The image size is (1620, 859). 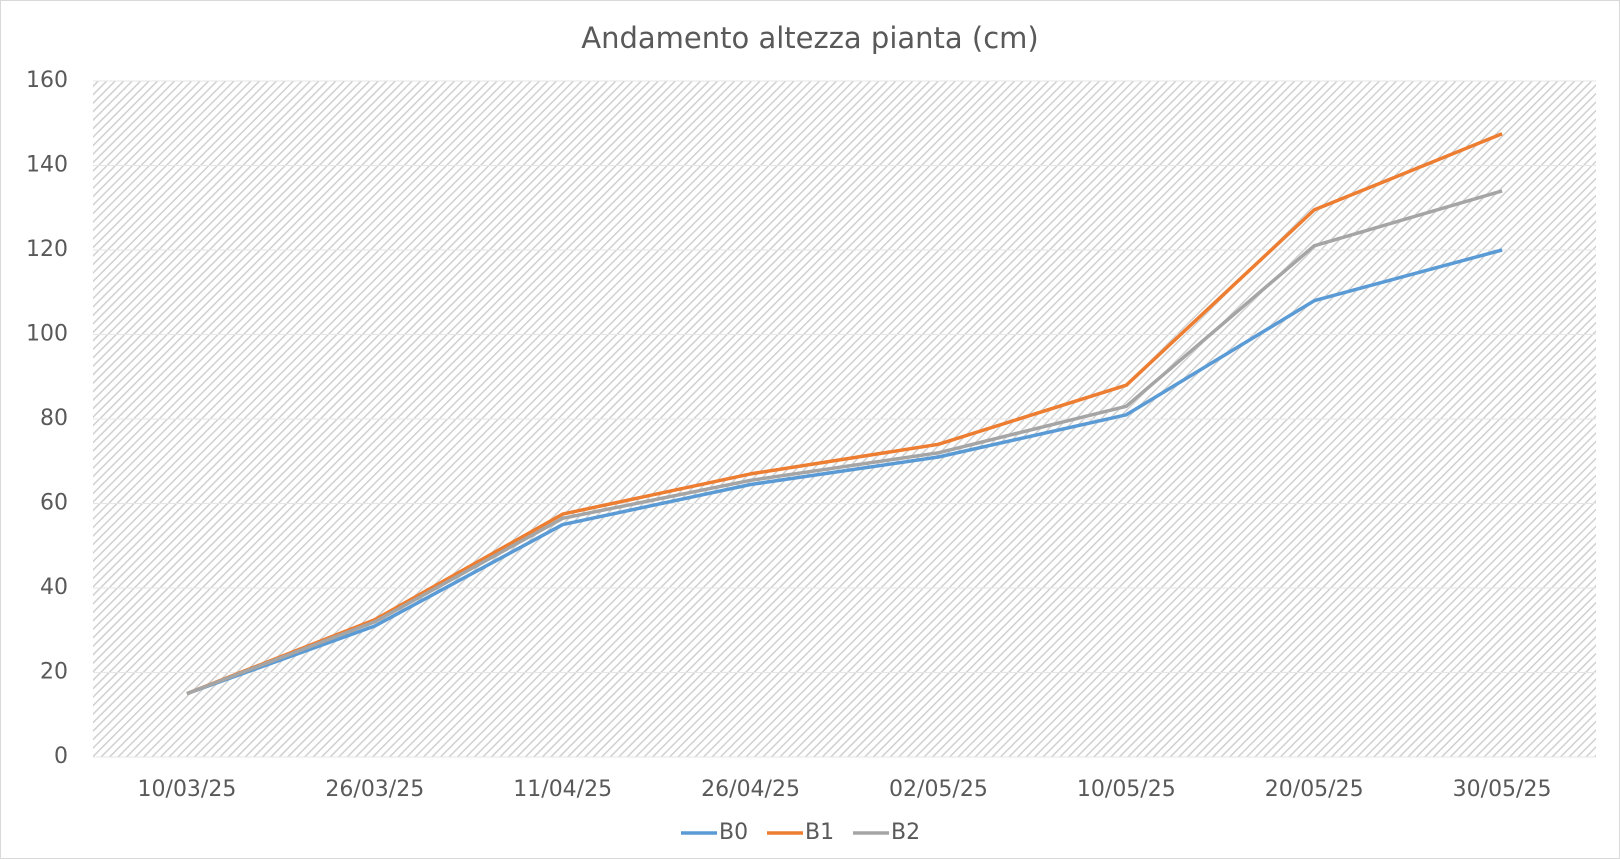 What do you see at coordinates (733, 832) in the screenshot?
I see `legend-label: B0` at bounding box center [733, 832].